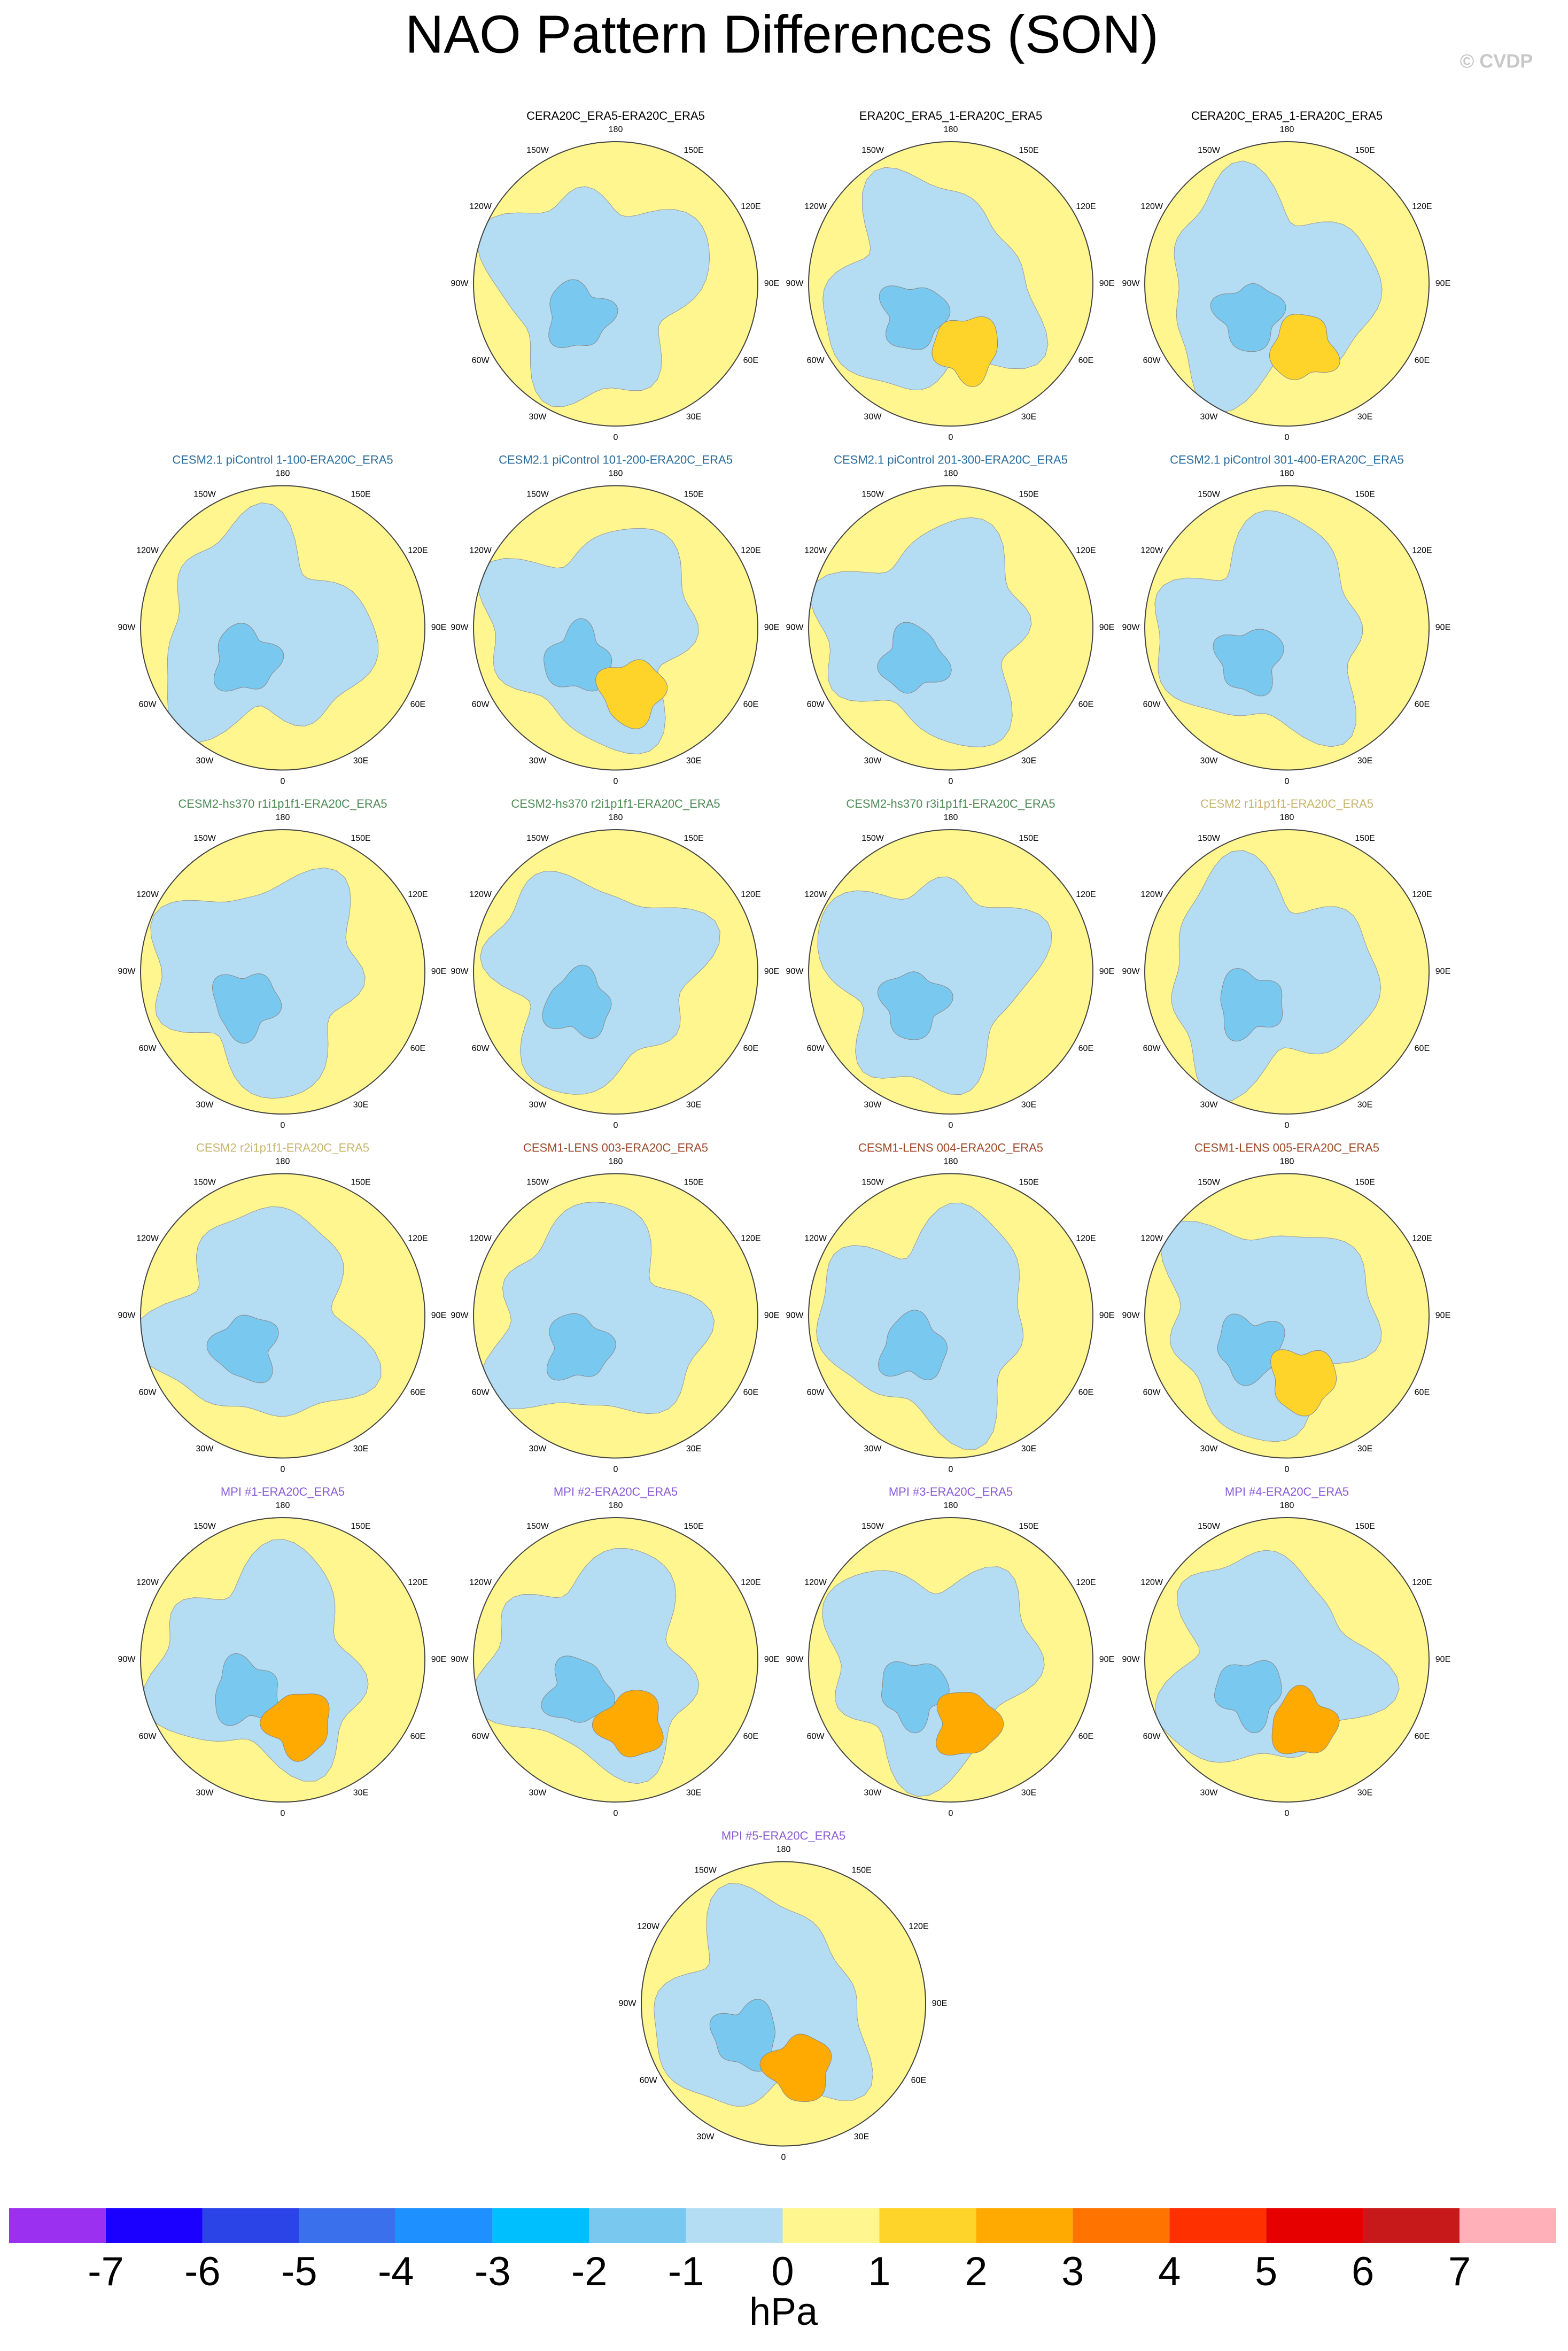 This screenshot has width=1568, height=2351. I want to click on panel-title: CESM2-hs370 r1i1p1f1-ERA20C_ERA5, so click(283, 804).